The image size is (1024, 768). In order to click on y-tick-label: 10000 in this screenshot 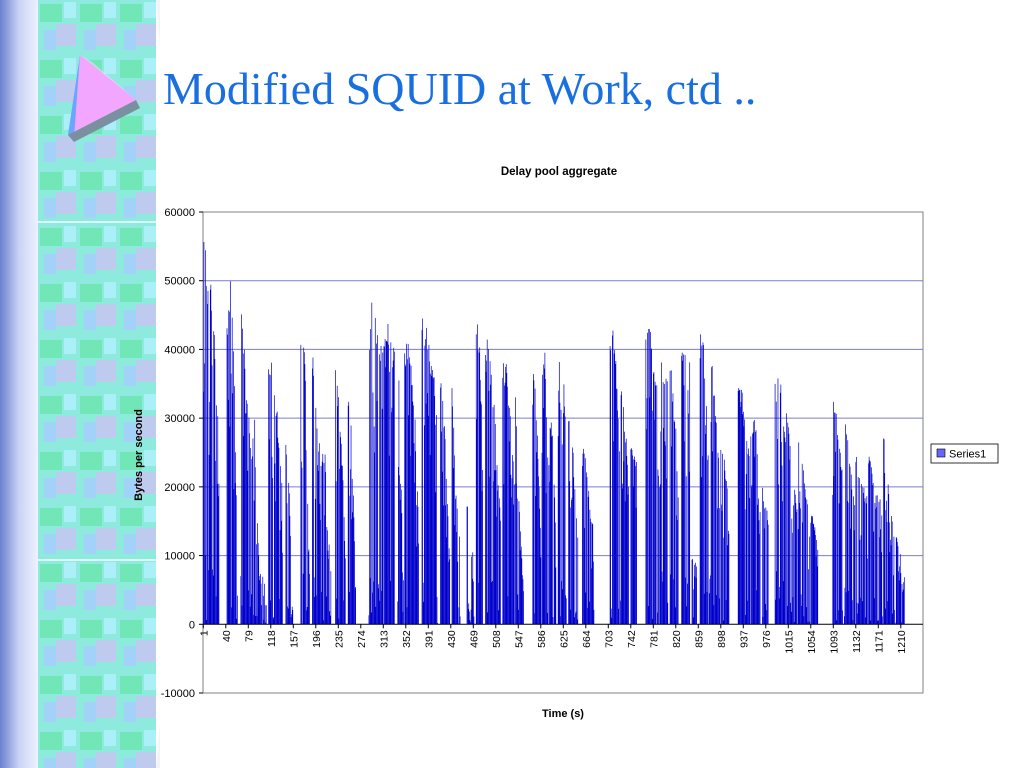, I will do `click(179, 557)`.